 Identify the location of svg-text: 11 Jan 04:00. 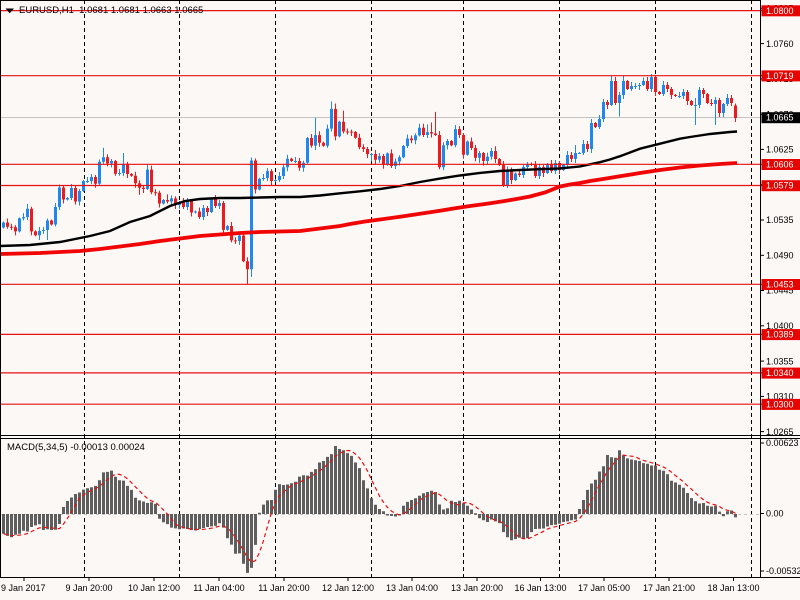
(218, 588).